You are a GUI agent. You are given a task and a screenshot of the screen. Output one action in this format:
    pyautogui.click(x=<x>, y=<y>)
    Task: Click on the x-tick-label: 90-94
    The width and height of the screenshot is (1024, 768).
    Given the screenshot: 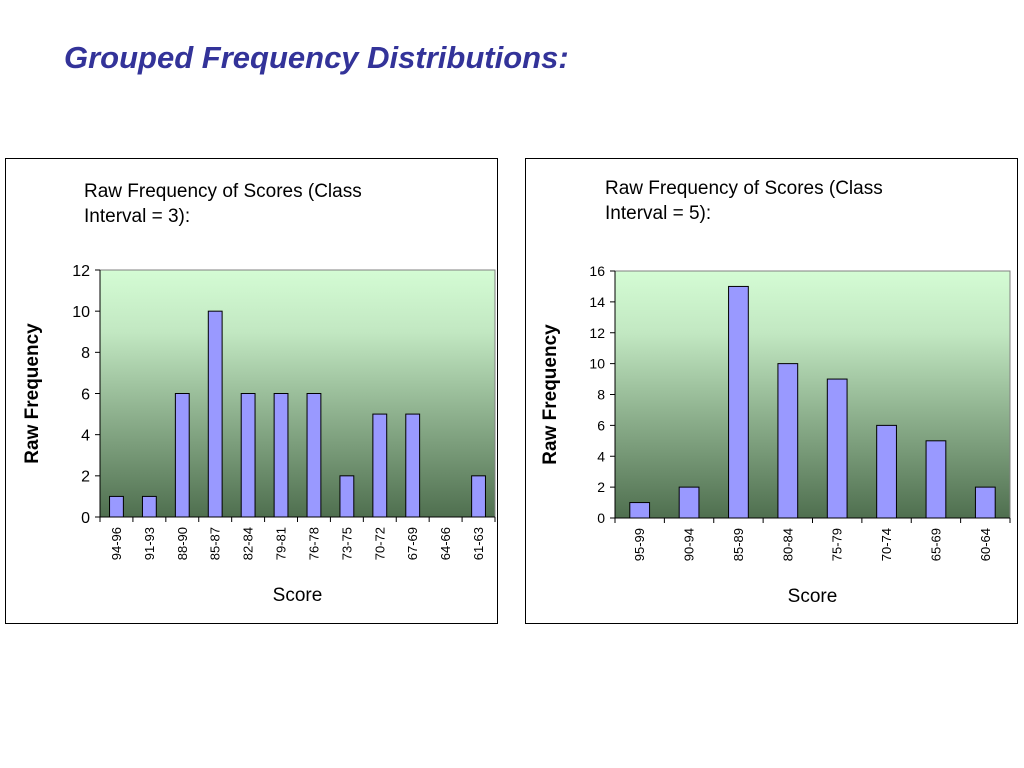 What is the action you would take?
    pyautogui.click(x=689, y=544)
    